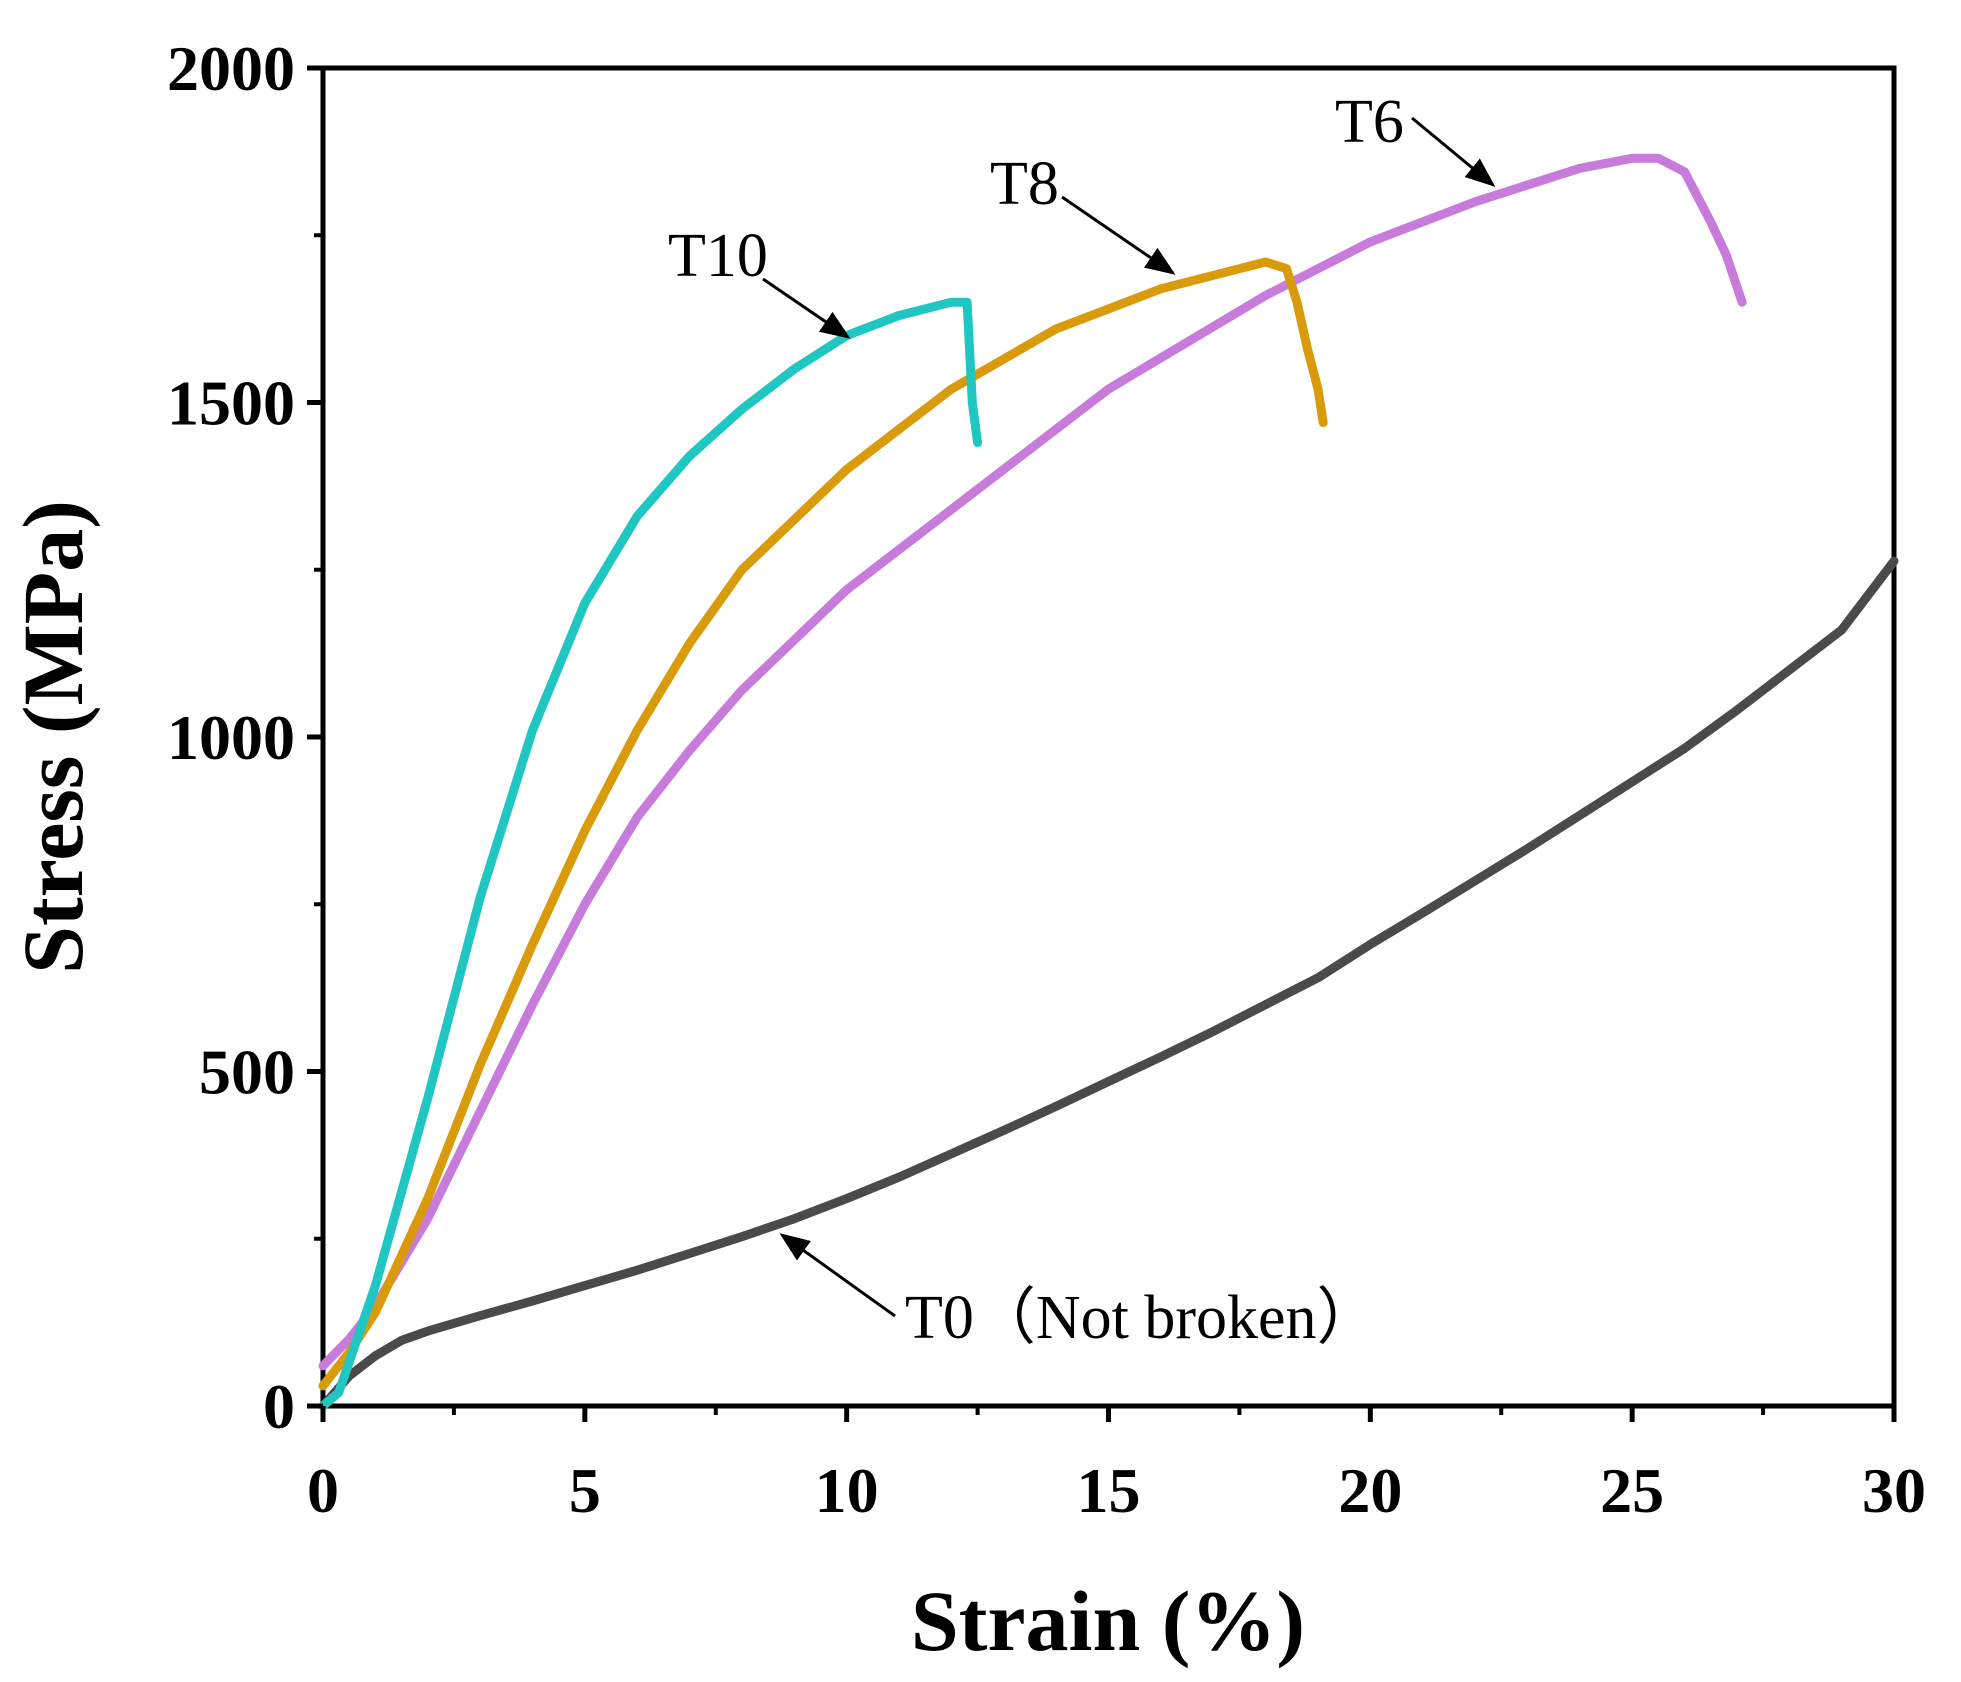 The width and height of the screenshot is (1961, 1682). I want to click on annotation-t0: T0（Not broken）, so click(1079, 1292).